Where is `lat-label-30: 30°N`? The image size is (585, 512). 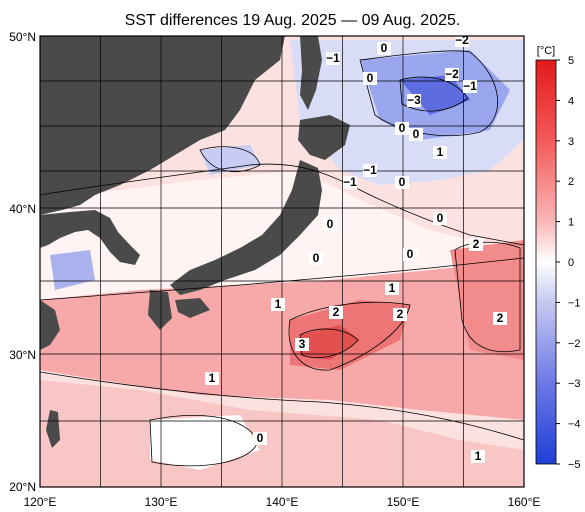
lat-label-30: 30°N is located at coordinates (22, 355).